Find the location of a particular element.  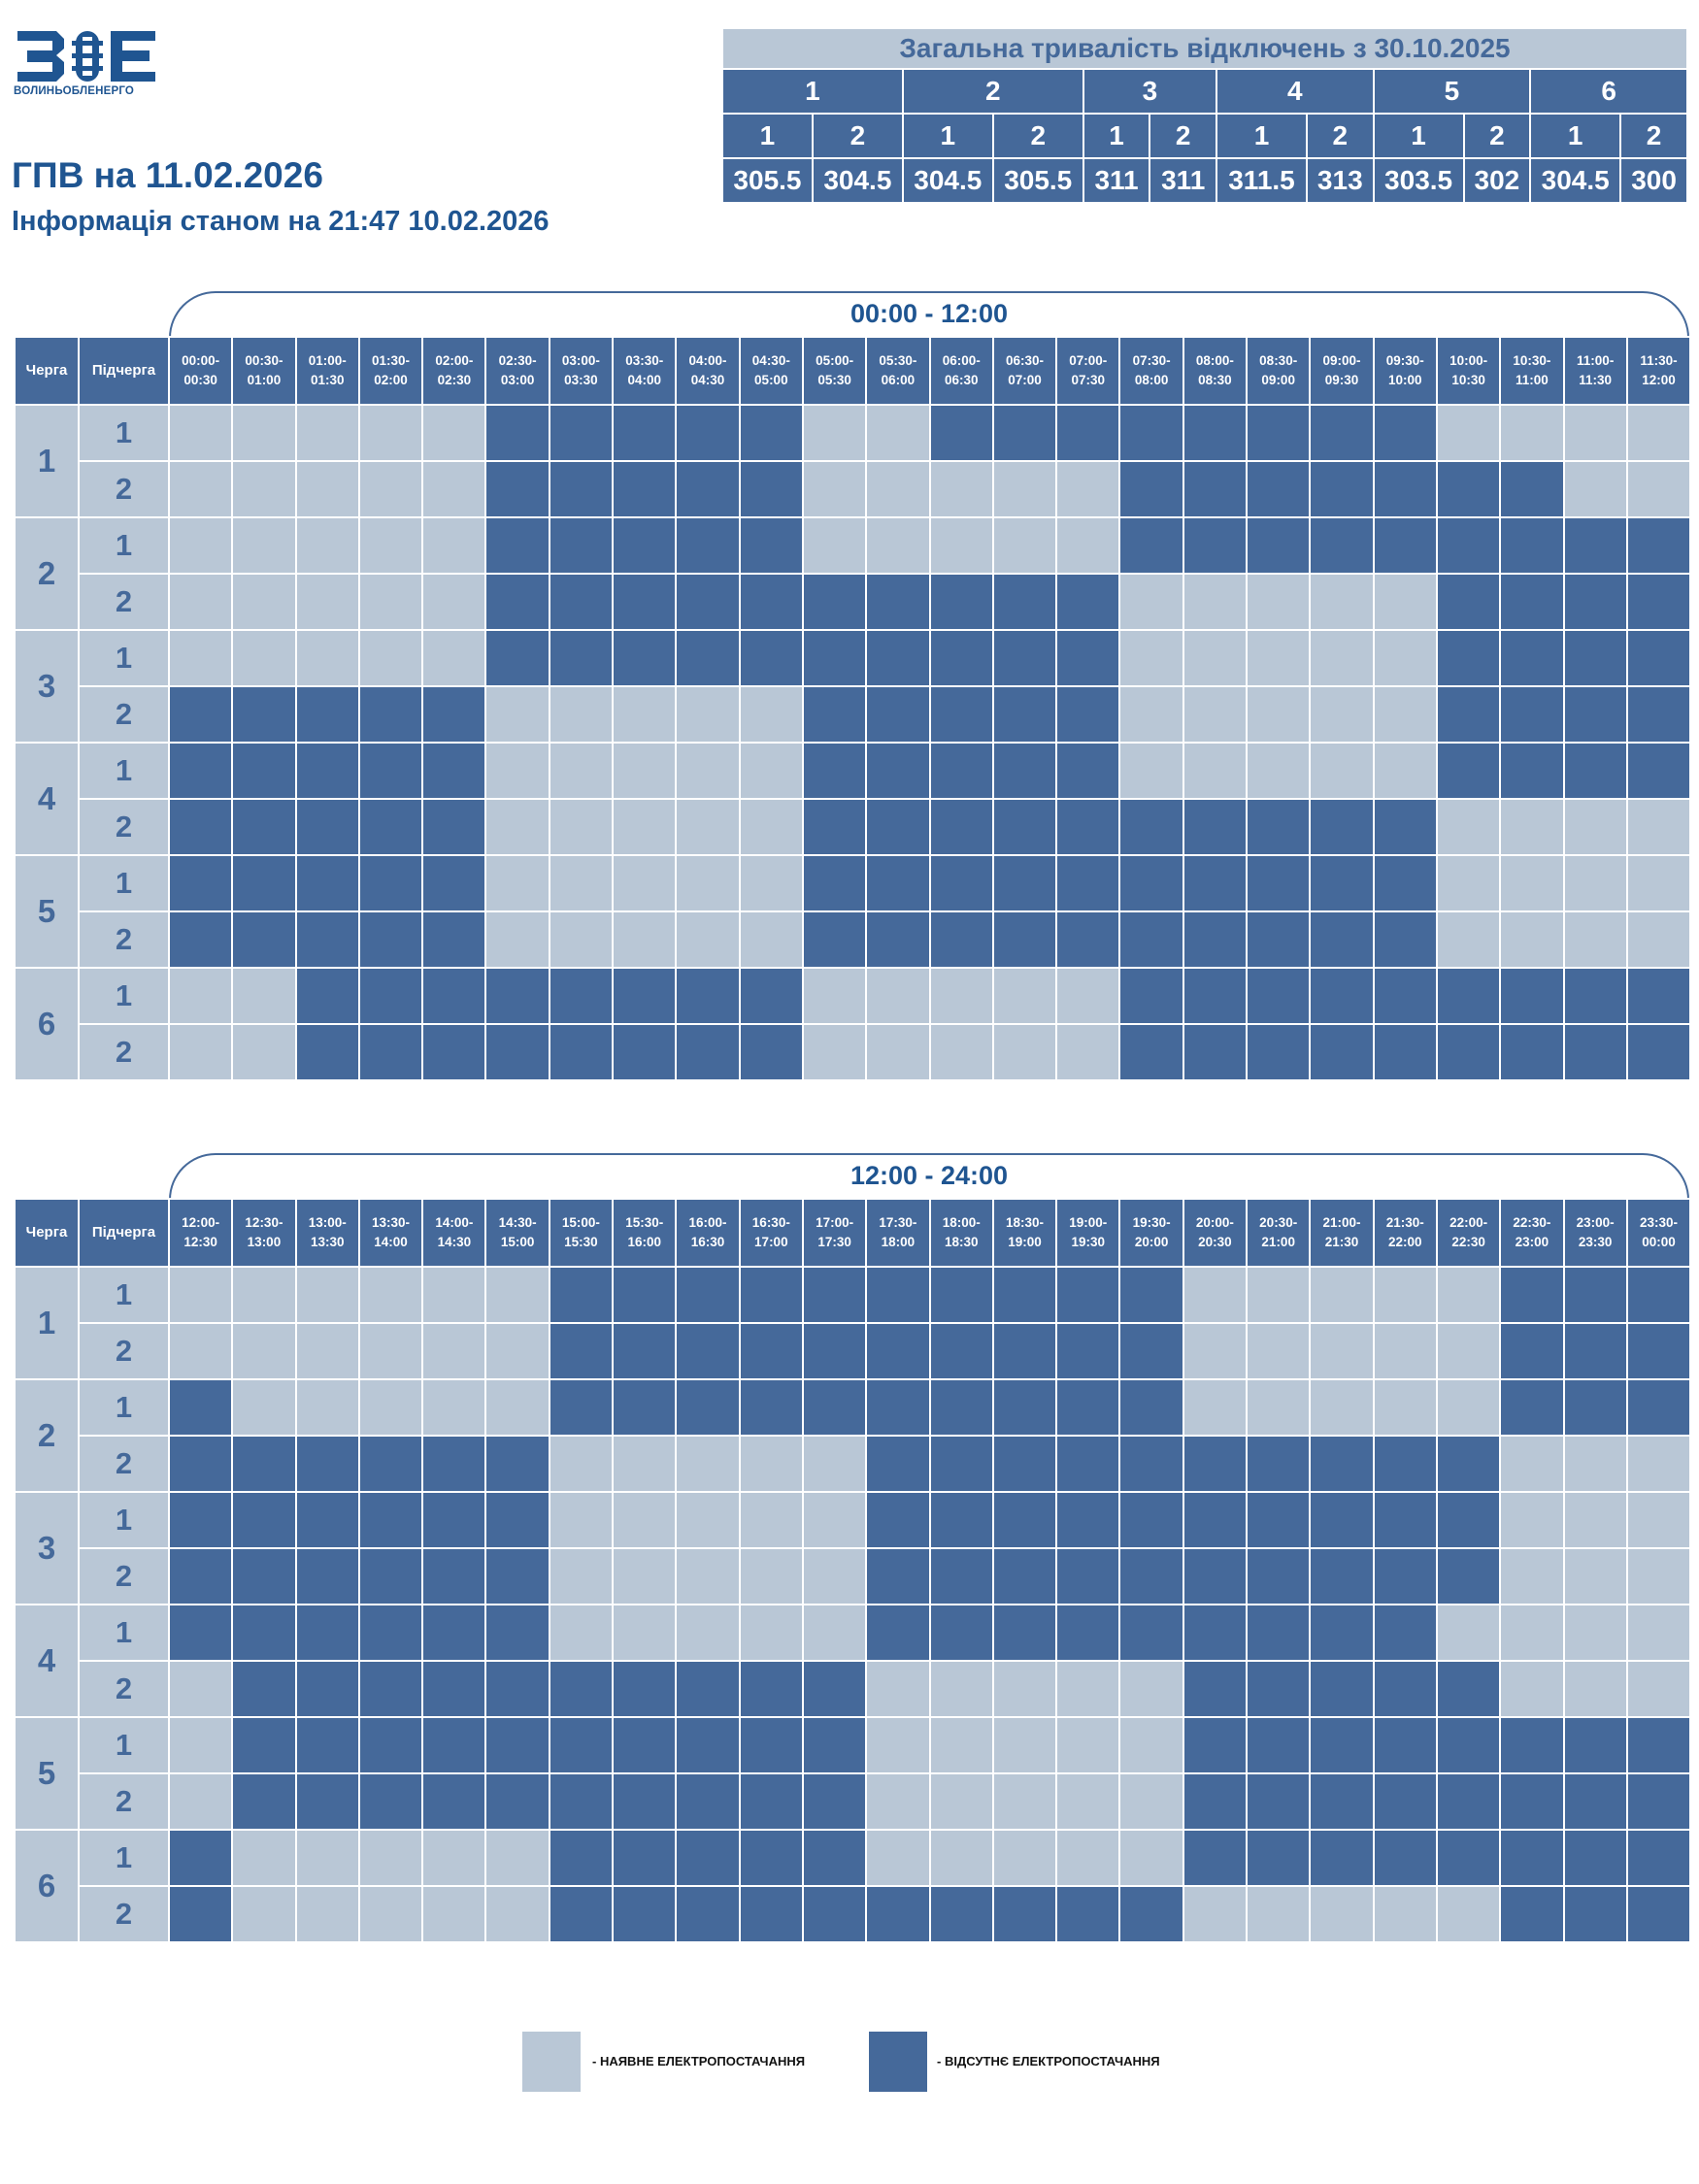

column-header-queue: Черга is located at coordinates (47, 1233).